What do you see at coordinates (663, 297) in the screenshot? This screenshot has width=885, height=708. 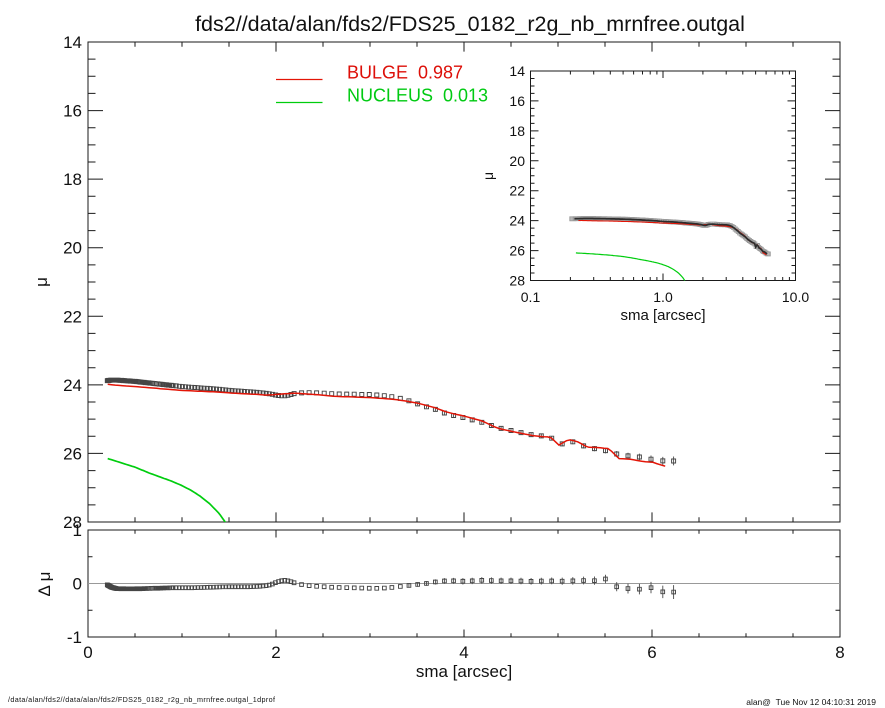 I see `svg-text: 1.0` at bounding box center [663, 297].